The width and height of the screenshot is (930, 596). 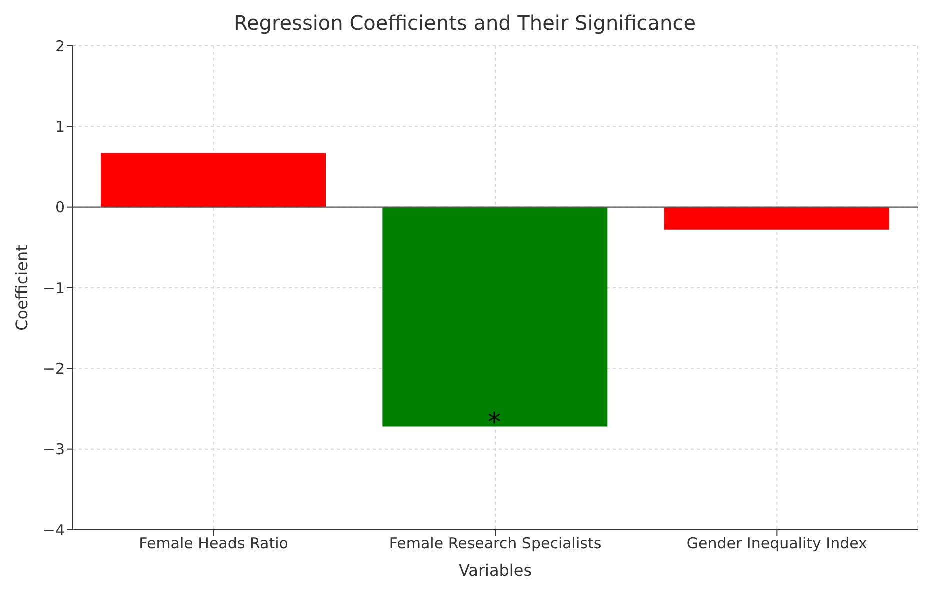 I want to click on annotation: *, so click(x=494, y=423).